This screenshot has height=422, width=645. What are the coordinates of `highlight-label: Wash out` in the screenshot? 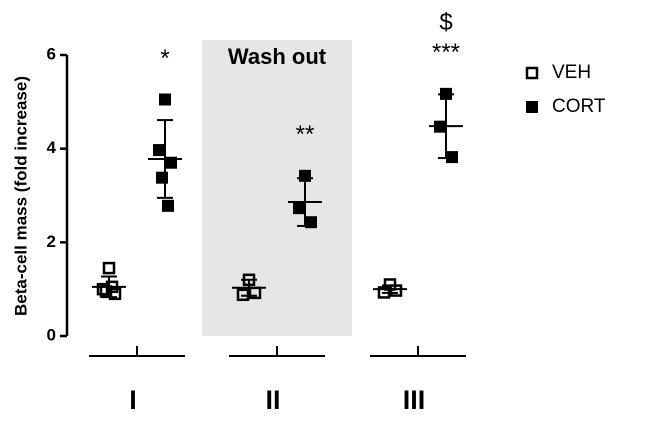 It's located at (277, 56).